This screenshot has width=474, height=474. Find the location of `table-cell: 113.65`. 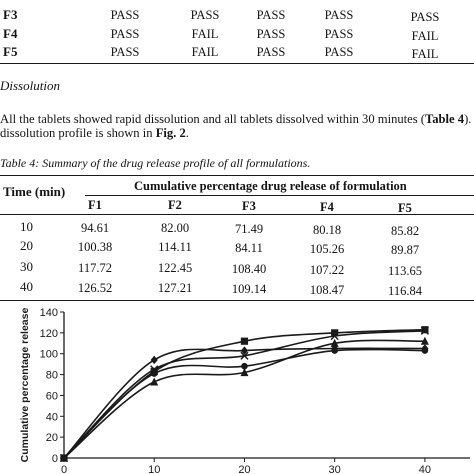

table-cell: 113.65 is located at coordinates (405, 271).